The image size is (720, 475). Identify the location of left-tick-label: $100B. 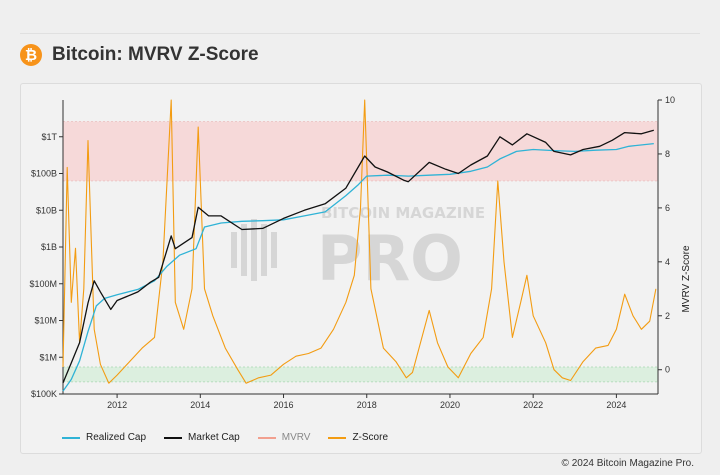
(44, 174).